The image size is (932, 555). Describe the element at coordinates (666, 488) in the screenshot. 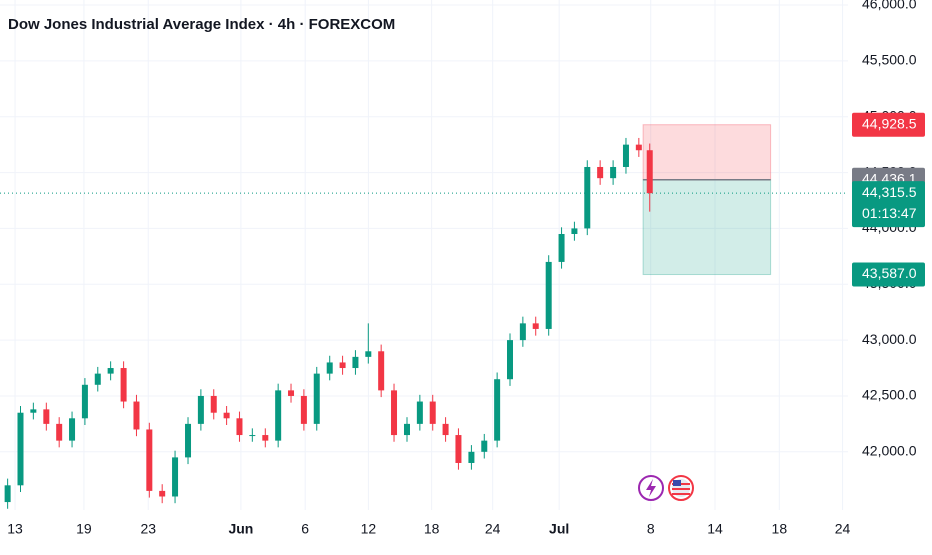

I see `event-icons` at that location.